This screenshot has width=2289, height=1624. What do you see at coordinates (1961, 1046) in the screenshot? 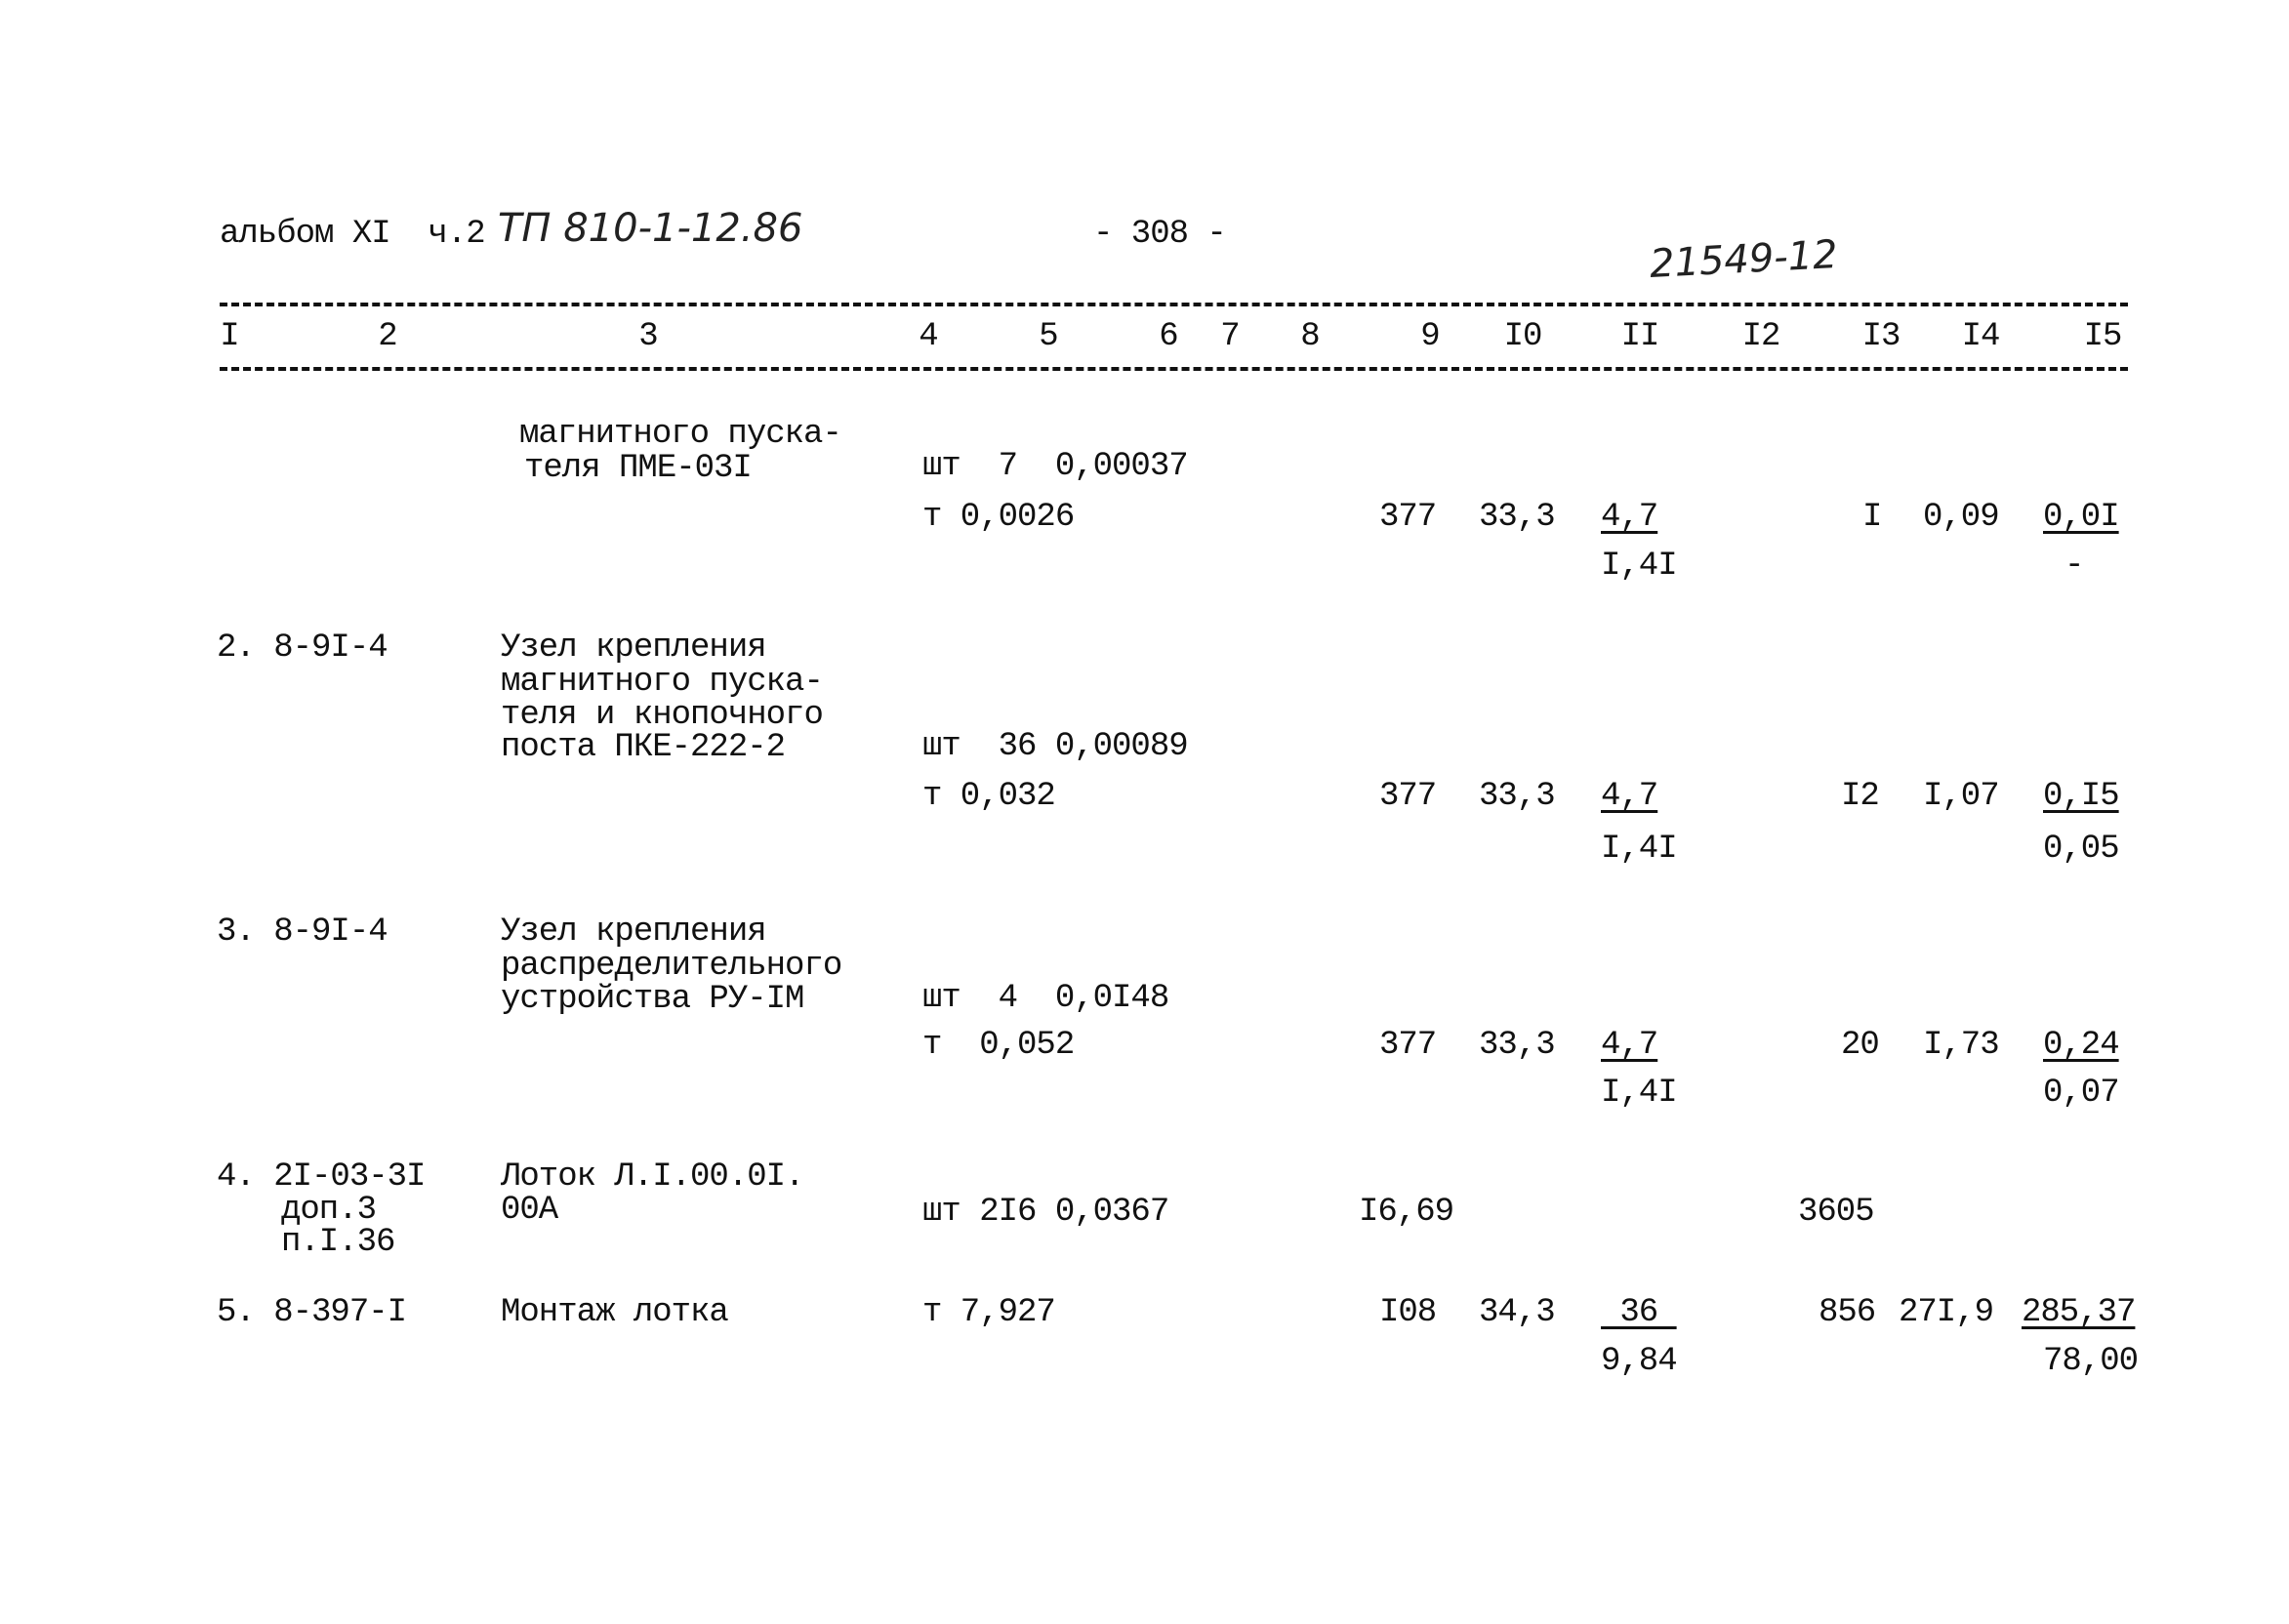
I see `row-col14: I,73` at bounding box center [1961, 1046].